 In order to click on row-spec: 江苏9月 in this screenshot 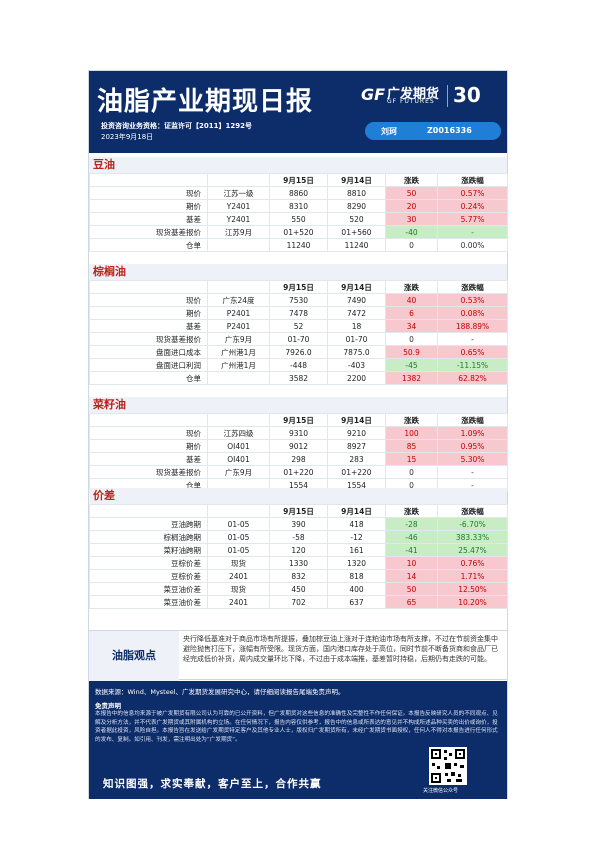, I will do `click(238, 232)`.